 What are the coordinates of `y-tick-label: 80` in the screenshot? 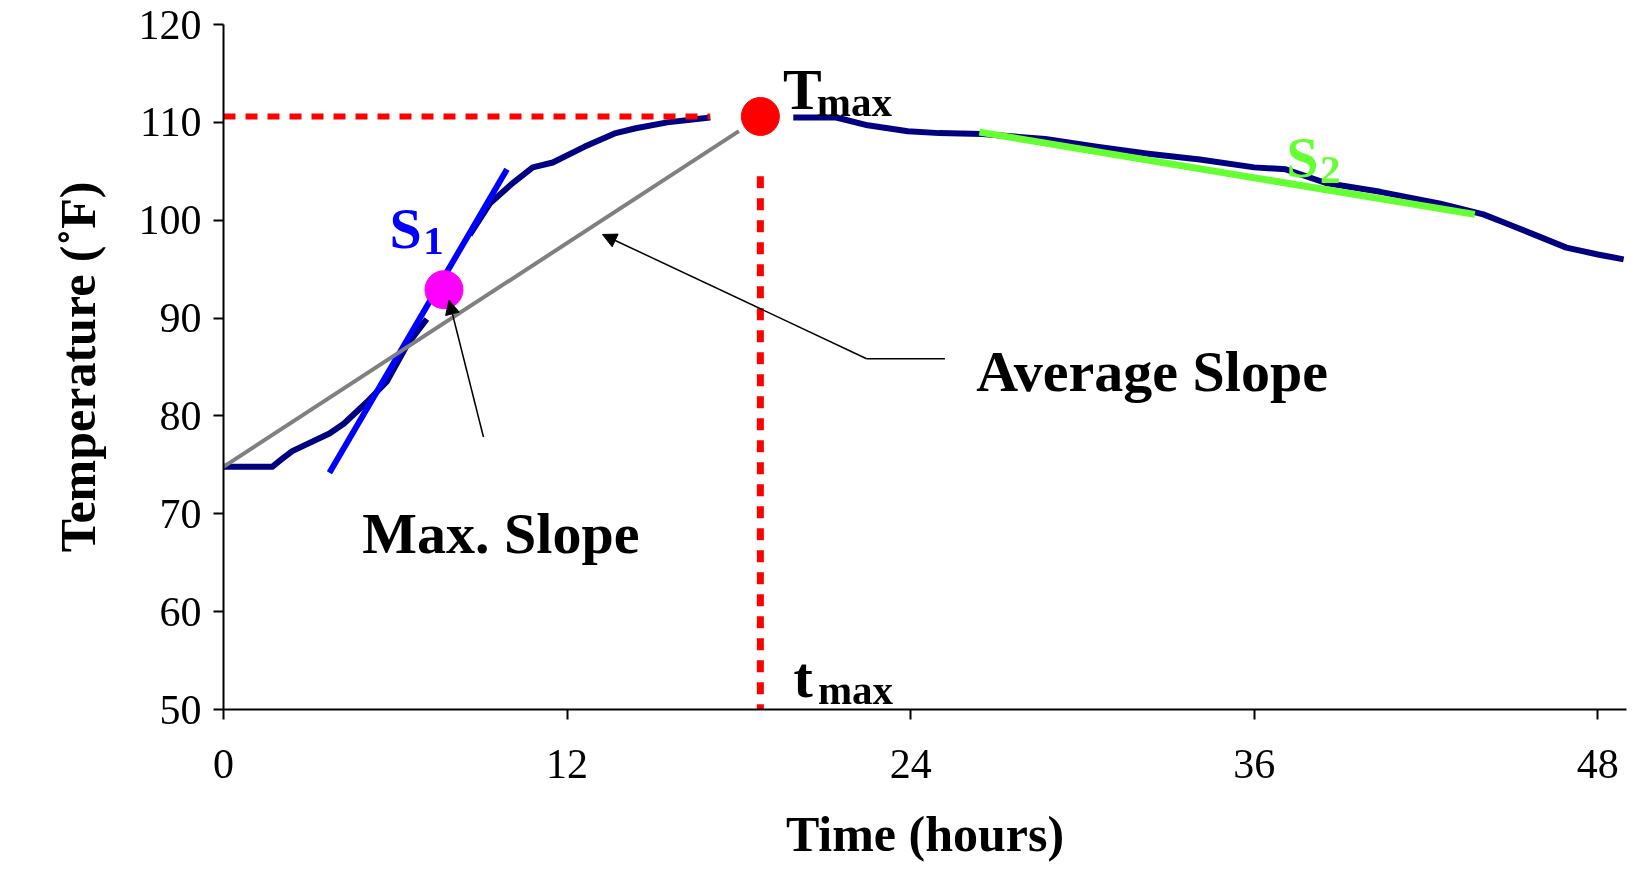 It's located at (180, 415).